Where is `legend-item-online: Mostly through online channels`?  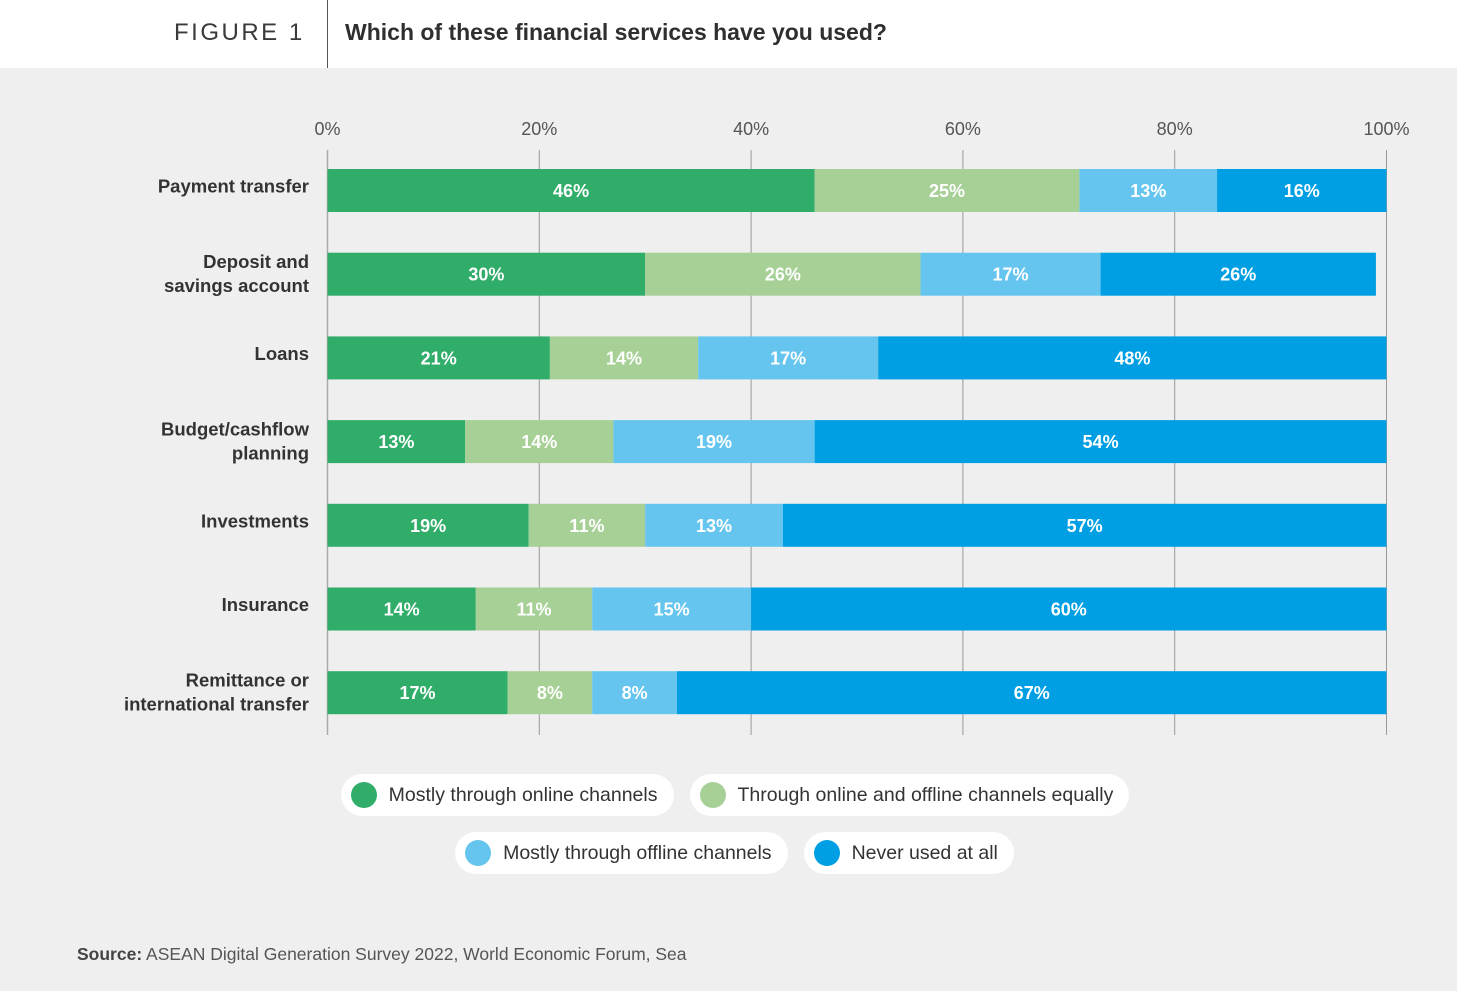 legend-item-online: Mostly through online channels is located at coordinates (507, 795).